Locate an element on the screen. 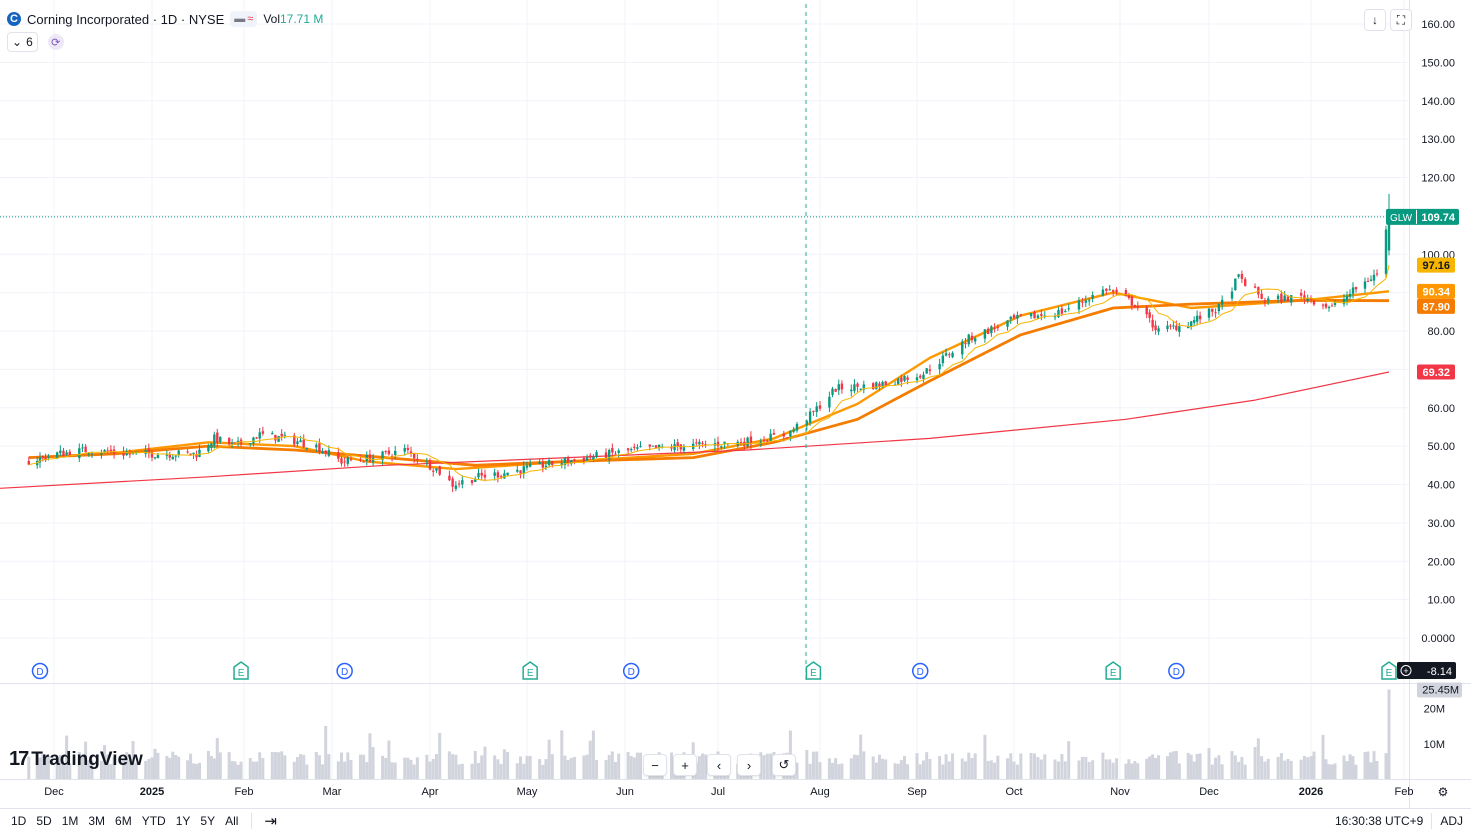 The width and height of the screenshot is (1471, 833). range-button-all: All is located at coordinates (232, 821).